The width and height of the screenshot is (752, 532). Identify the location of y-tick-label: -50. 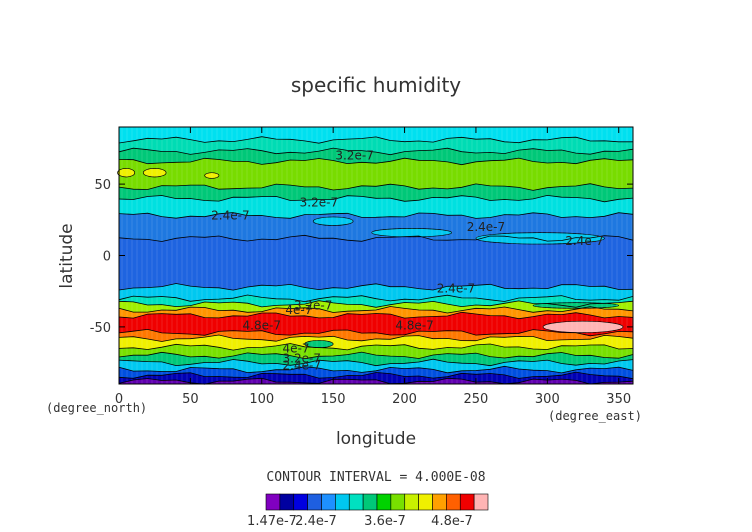
(100, 328).